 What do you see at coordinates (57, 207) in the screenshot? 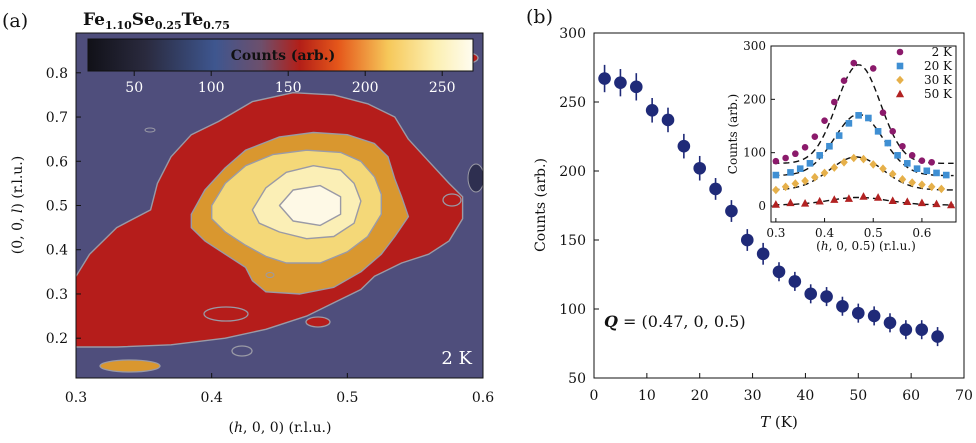
I see `y-tick-label: 0.5` at bounding box center [57, 207].